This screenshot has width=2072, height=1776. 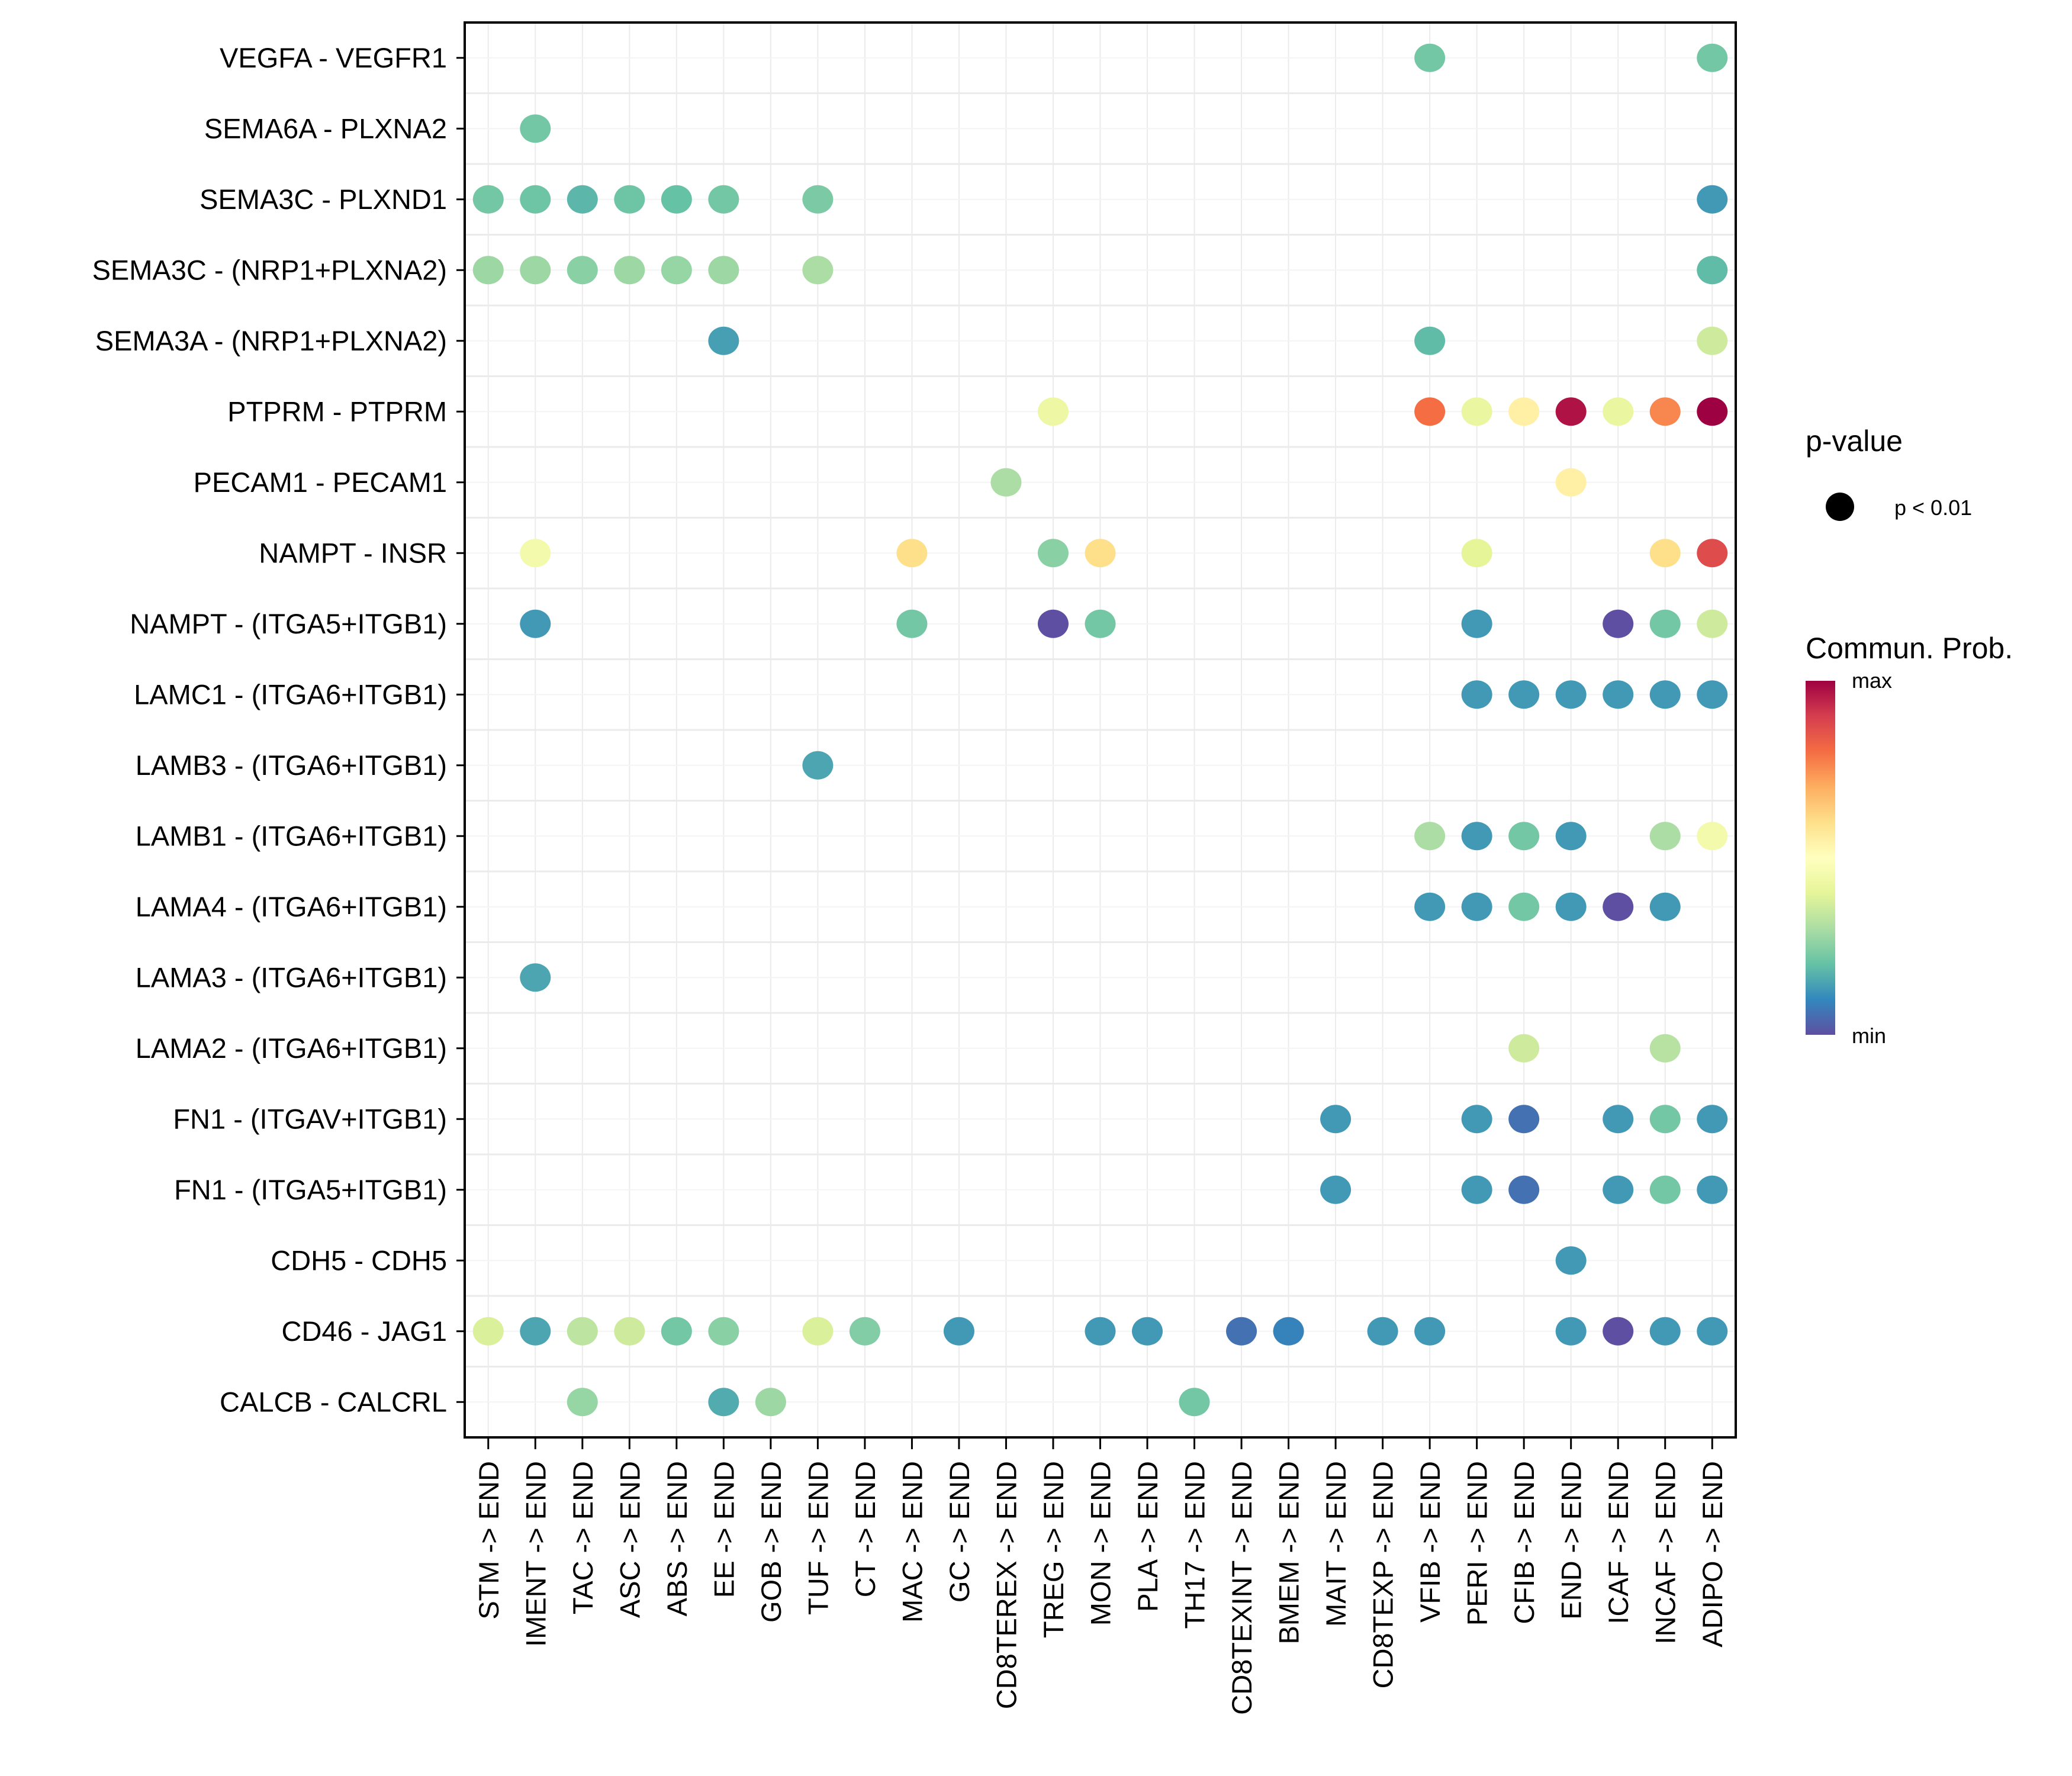 What do you see at coordinates (353, 552) in the screenshot?
I see `y-tick-label: NAMPT - INSR` at bounding box center [353, 552].